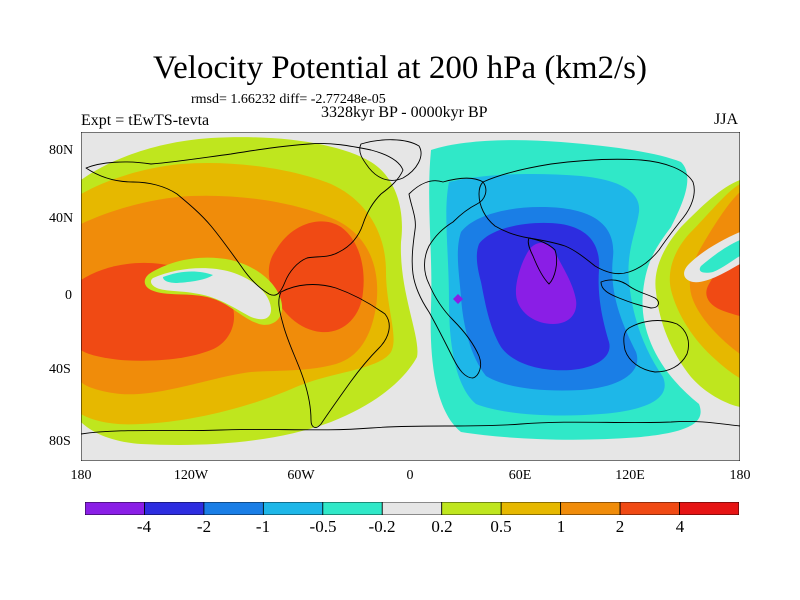 This screenshot has width=800, height=600. I want to click on lon-label-120e: 120E, so click(630, 475).